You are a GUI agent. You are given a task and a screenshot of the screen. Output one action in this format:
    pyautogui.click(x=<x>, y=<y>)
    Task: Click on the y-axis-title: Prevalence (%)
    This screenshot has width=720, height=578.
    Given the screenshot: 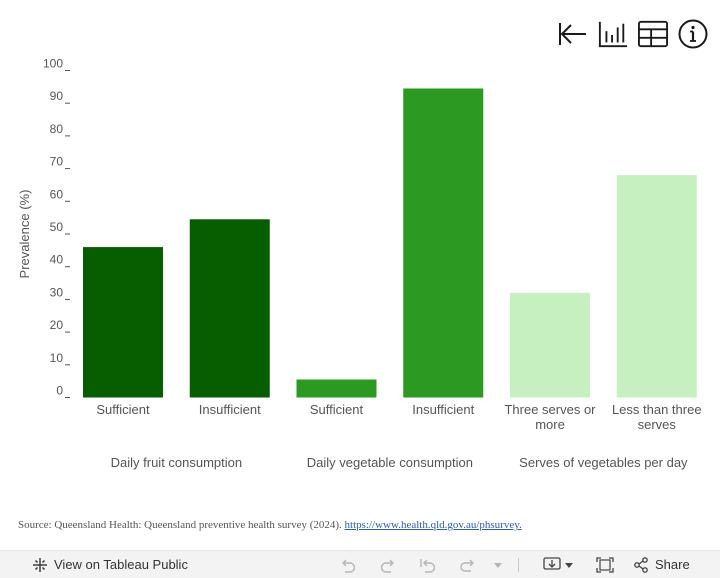 What is the action you would take?
    pyautogui.click(x=24, y=234)
    